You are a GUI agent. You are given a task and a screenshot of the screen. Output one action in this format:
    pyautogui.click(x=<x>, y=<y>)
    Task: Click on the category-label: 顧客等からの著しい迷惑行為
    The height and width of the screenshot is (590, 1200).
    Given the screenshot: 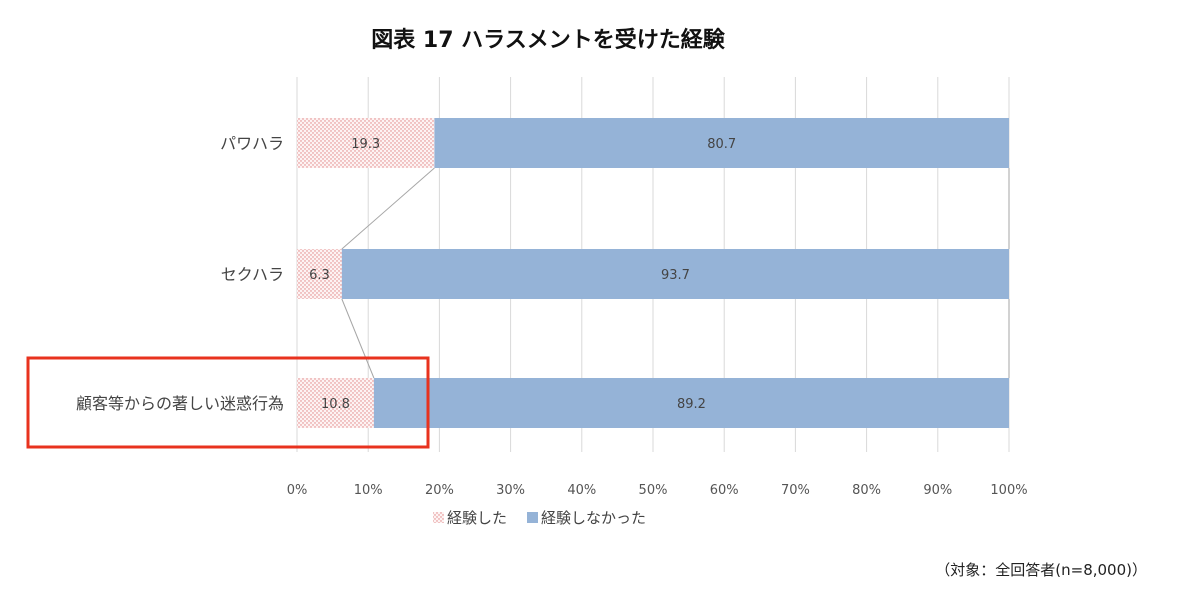 What is the action you would take?
    pyautogui.click(x=180, y=403)
    